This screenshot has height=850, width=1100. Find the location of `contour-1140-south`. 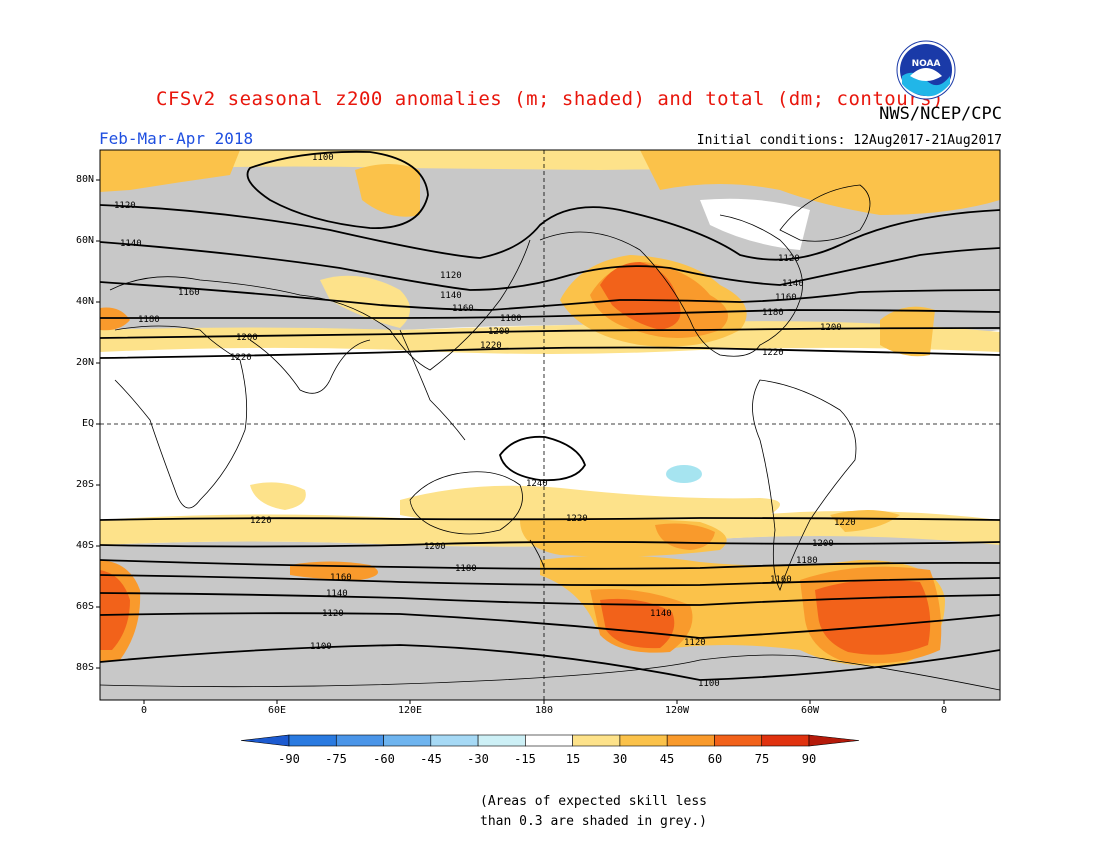

contour-1140-south is located at coordinates (550, 599).